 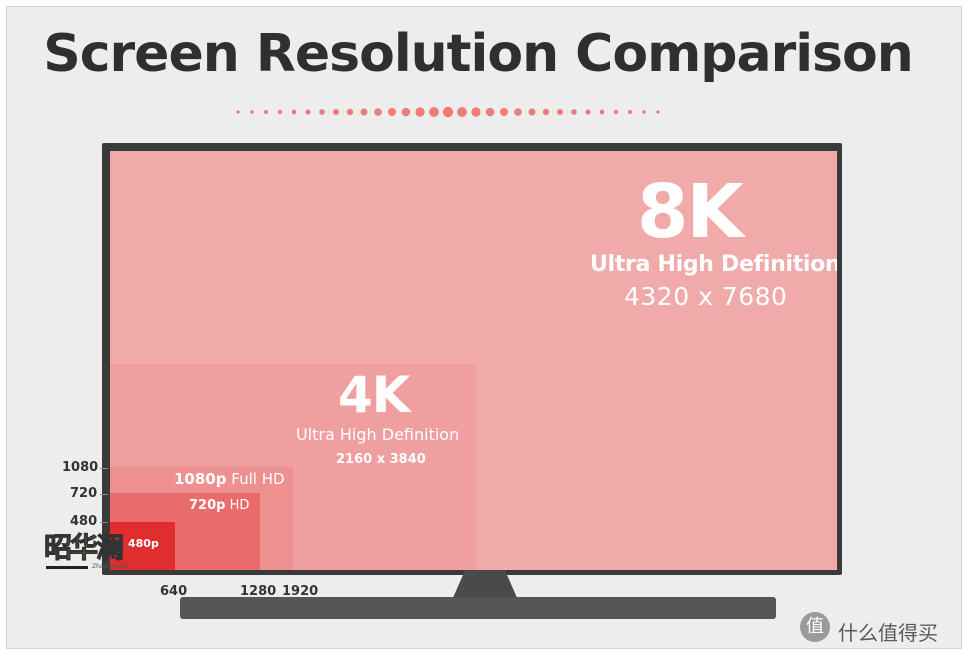 What do you see at coordinates (381, 459) in the screenshot?
I see `label-4k-size: 2160 x 3840` at bounding box center [381, 459].